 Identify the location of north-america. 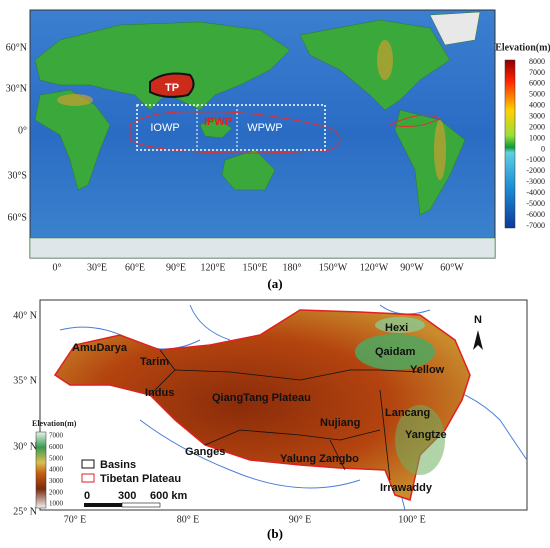
(375, 65).